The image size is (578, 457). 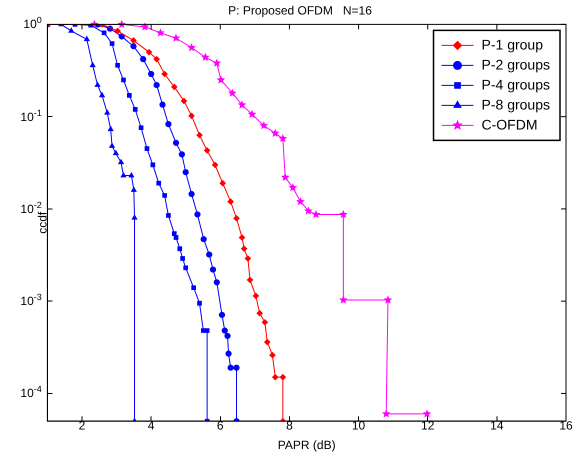 What do you see at coordinates (151, 425) in the screenshot?
I see `x-tick-label: 4` at bounding box center [151, 425].